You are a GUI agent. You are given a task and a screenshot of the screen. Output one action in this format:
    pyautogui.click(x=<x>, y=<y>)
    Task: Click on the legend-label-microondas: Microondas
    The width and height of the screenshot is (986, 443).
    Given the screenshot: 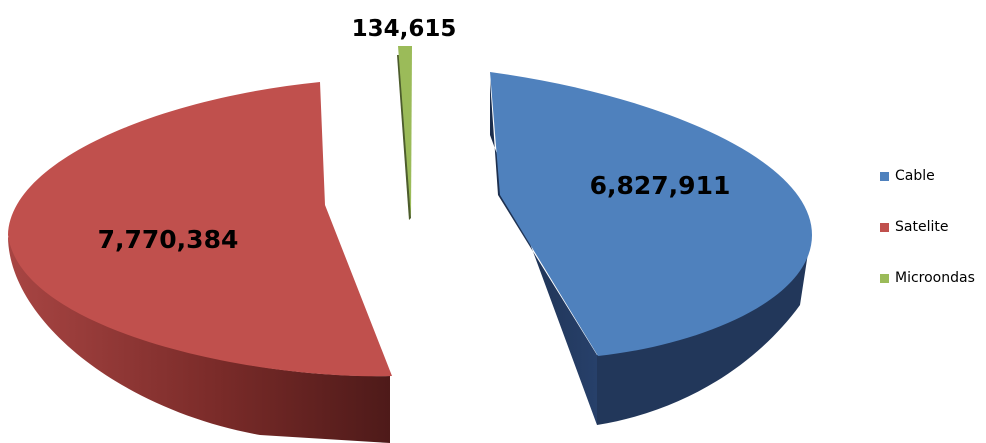 What is the action you would take?
    pyautogui.click(x=935, y=278)
    